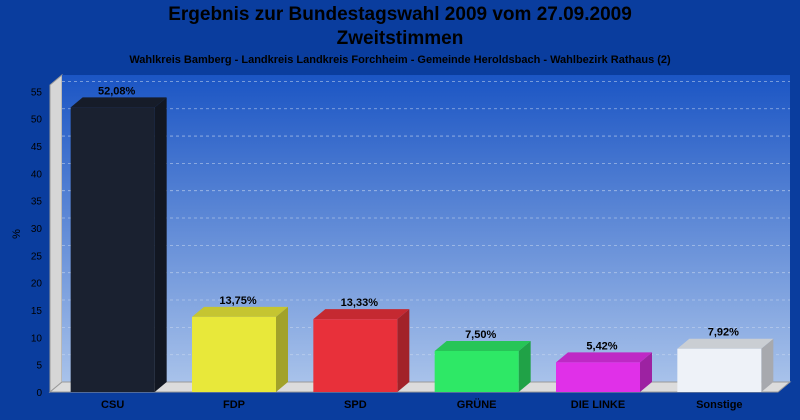  Describe the element at coordinates (234, 405) in the screenshot. I see `x-tick-label: FDP` at that location.